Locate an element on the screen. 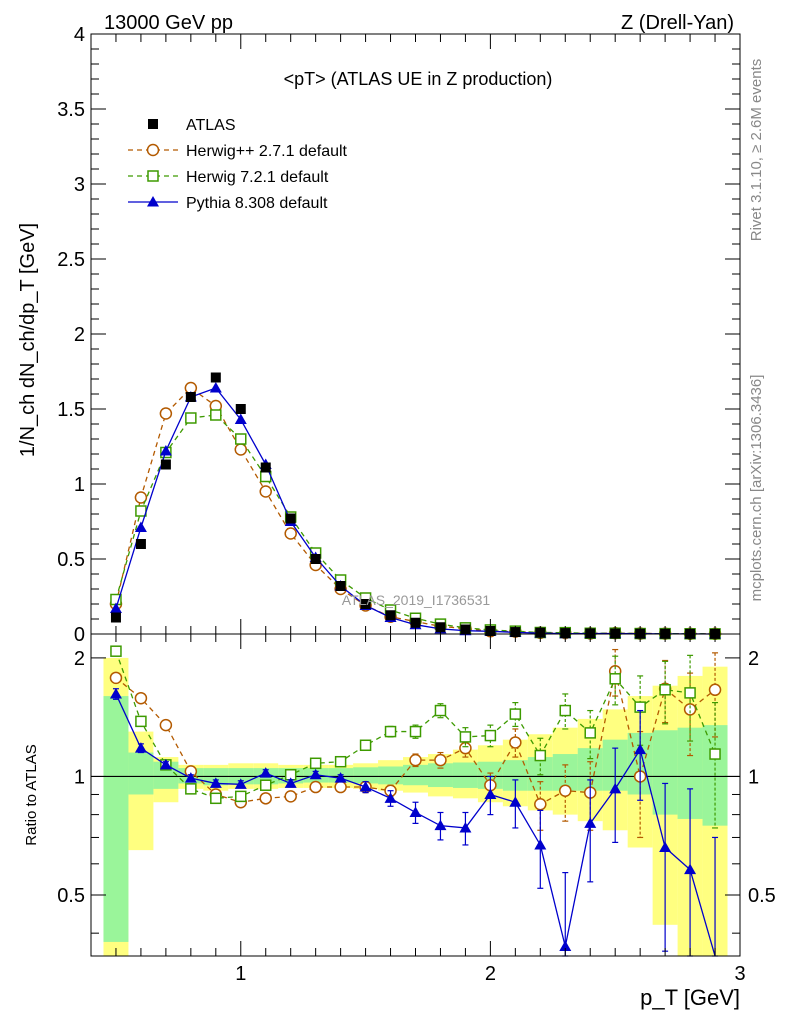 This screenshot has width=786, height=1024. legend-label-herwigpp: Herwig++ 2.7.1 default is located at coordinates (267, 151).